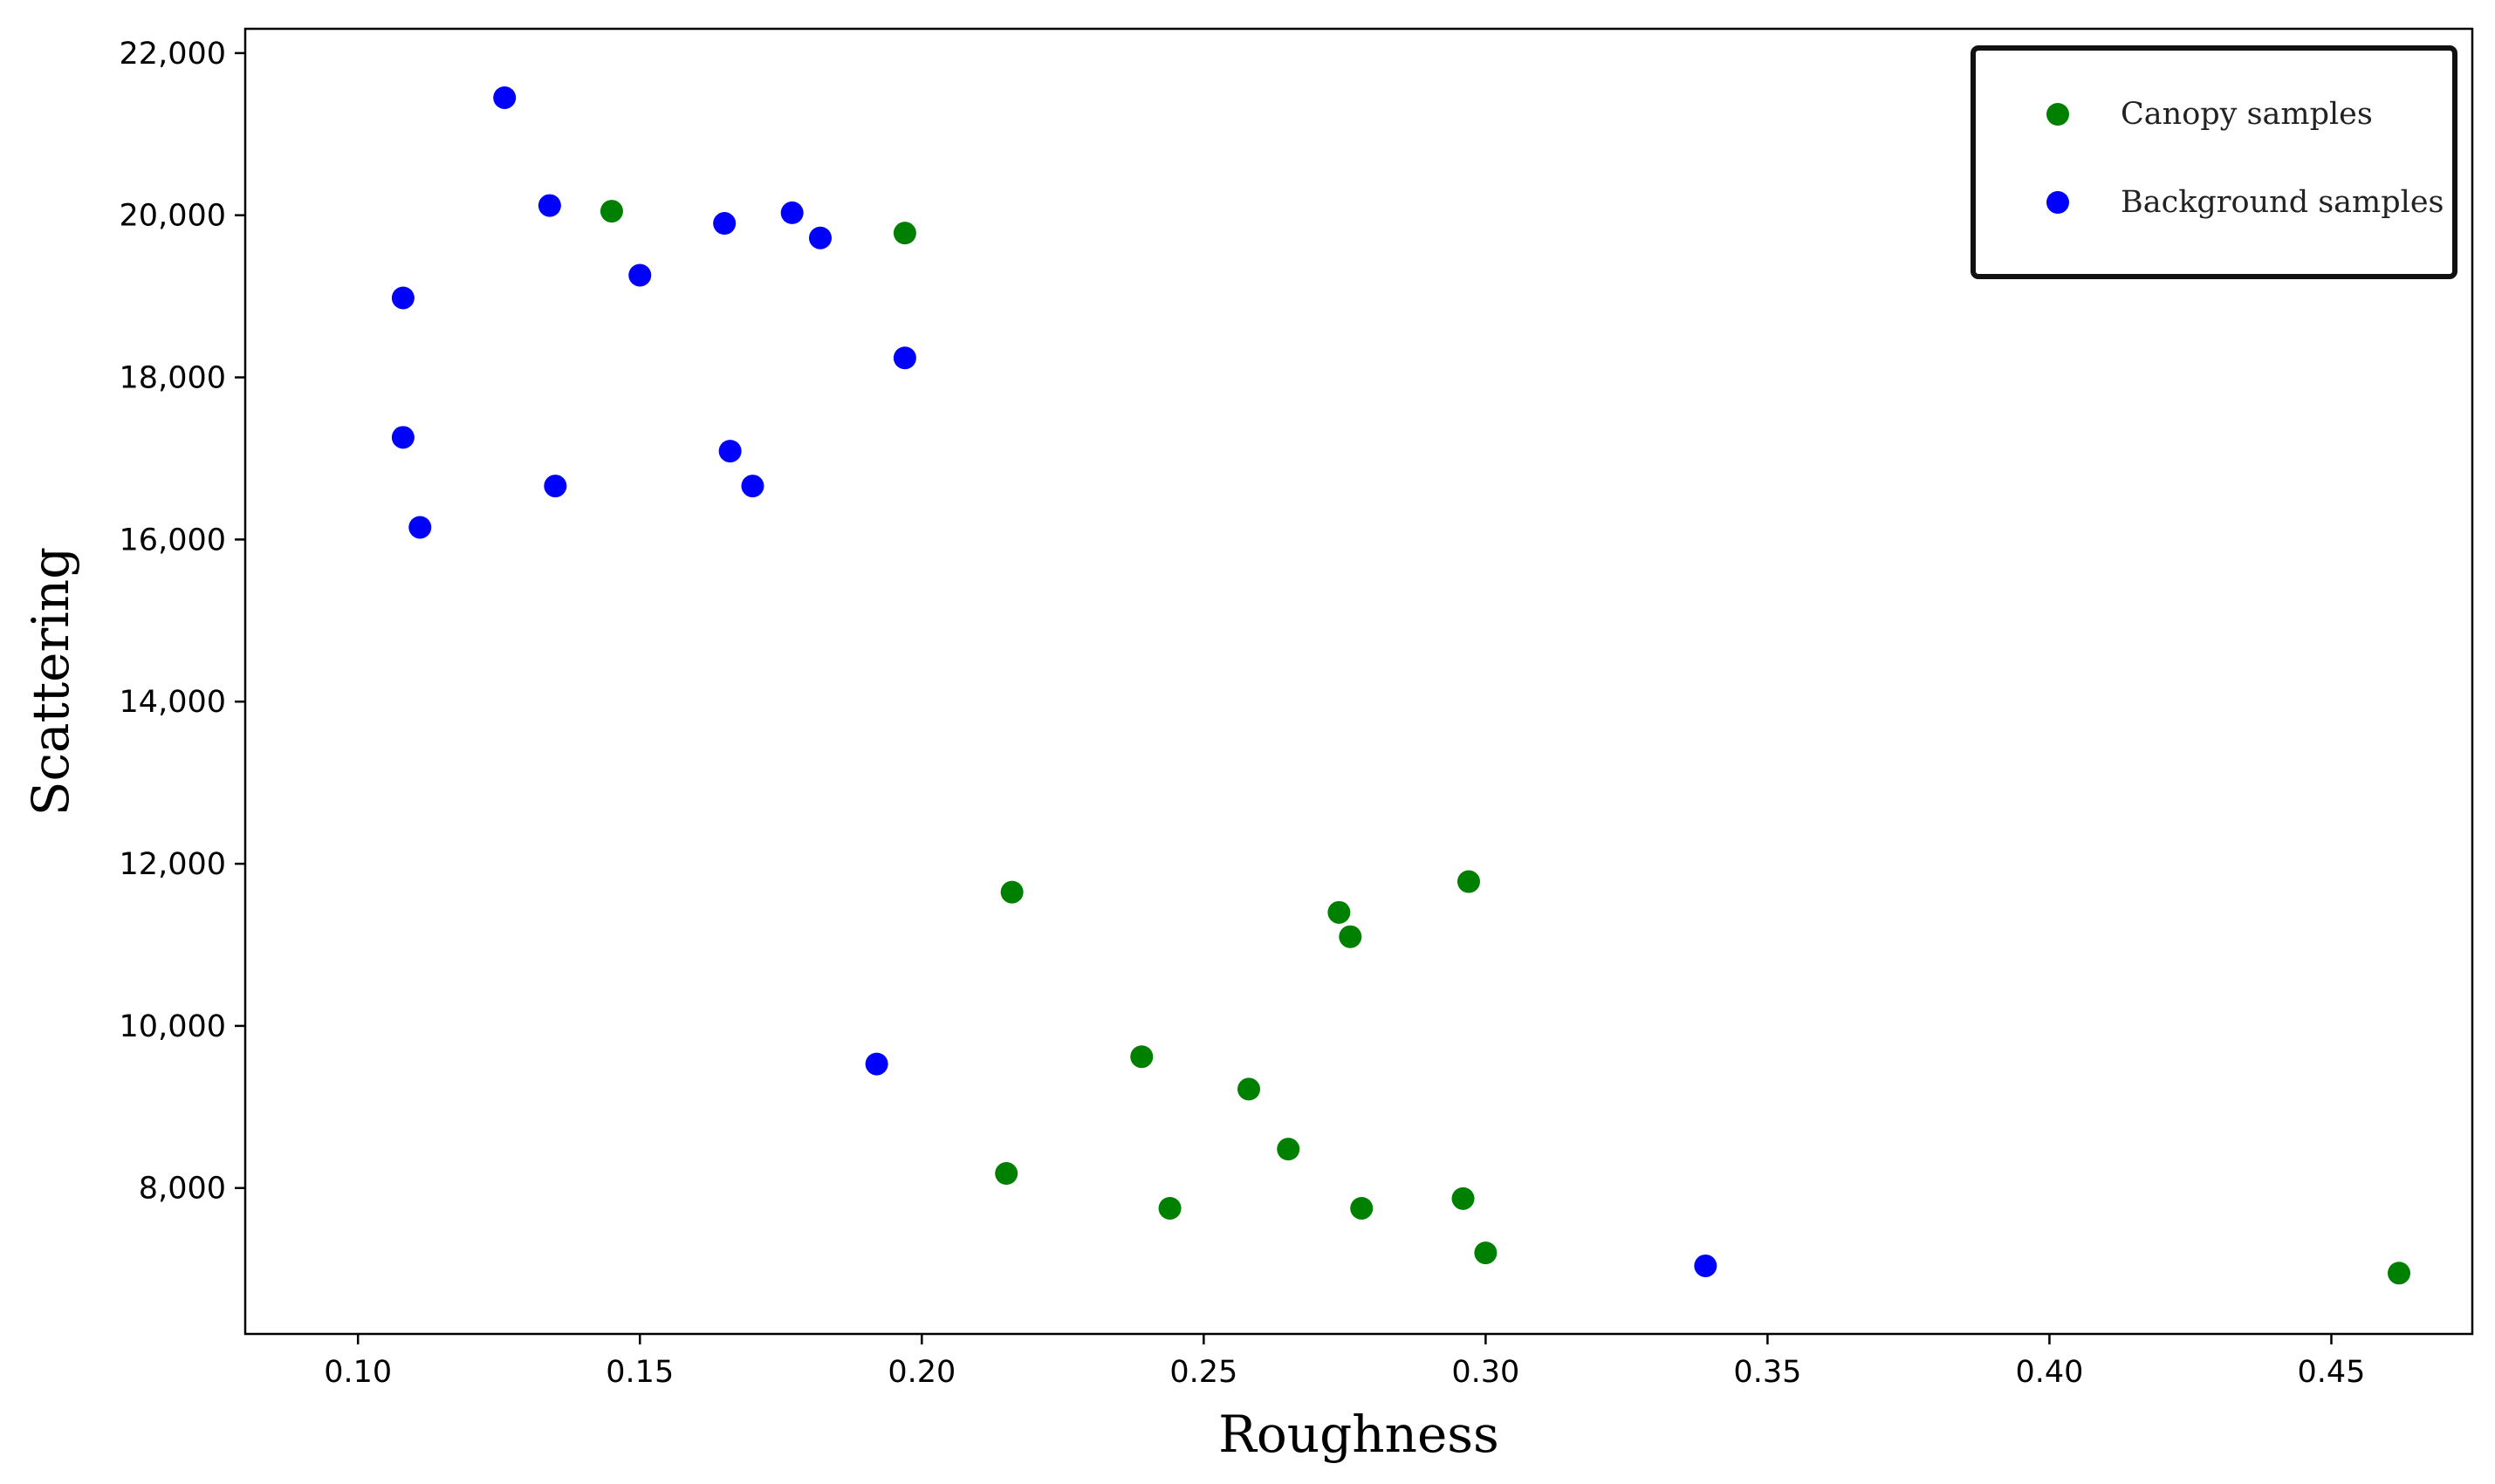 This screenshot has width=2495, height=1484. What do you see at coordinates (2247, 114) in the screenshot?
I see `legend-label-canopy: Canopy samples` at bounding box center [2247, 114].